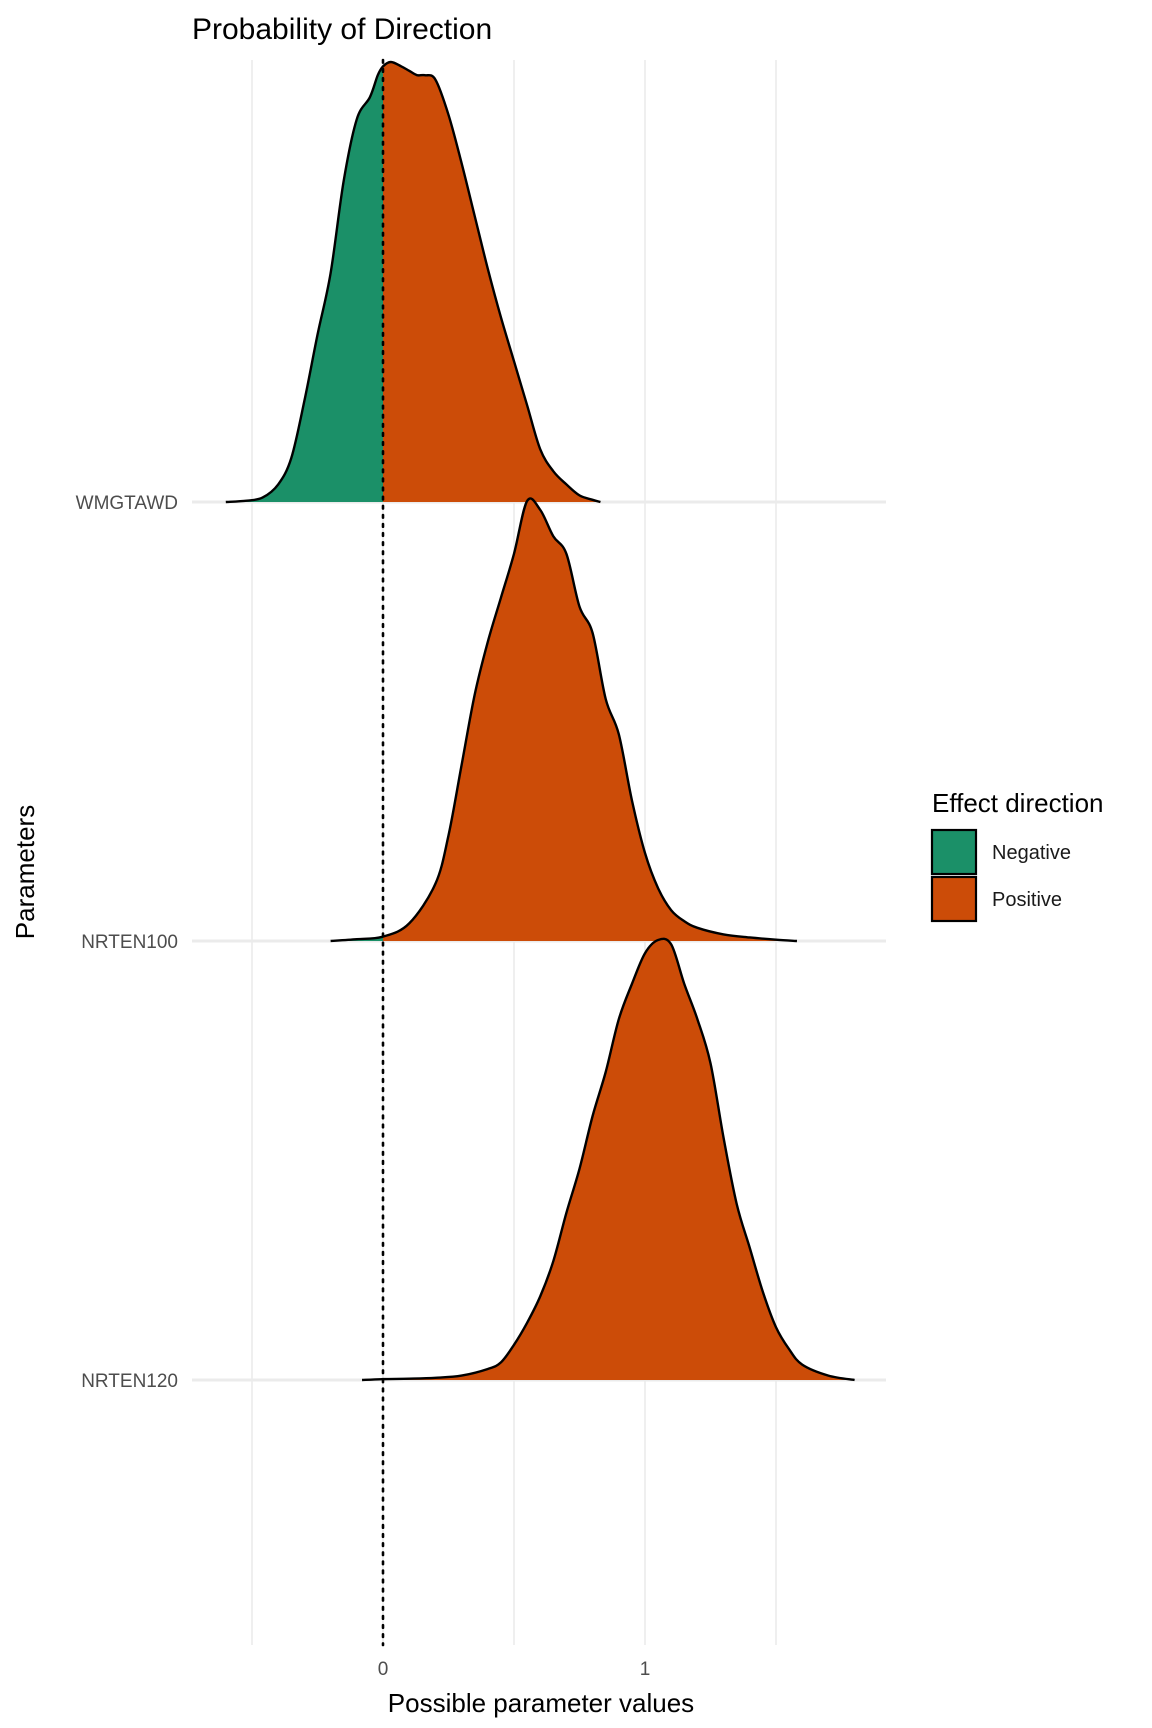 This screenshot has width=1152, height=1728. Describe the element at coordinates (954, 899) in the screenshot. I see `legend-swatch-positive` at that location.